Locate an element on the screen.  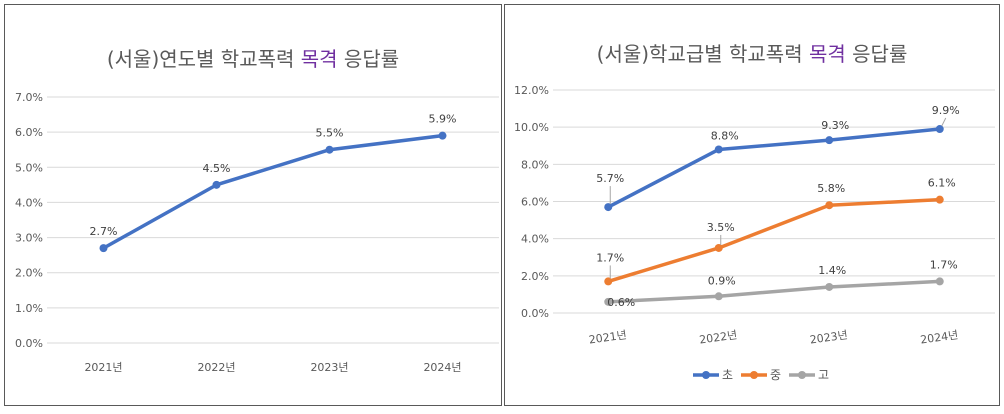
chart-title: (서울)연도별 학교폭력 목격 응답률 is located at coordinates (253, 59).